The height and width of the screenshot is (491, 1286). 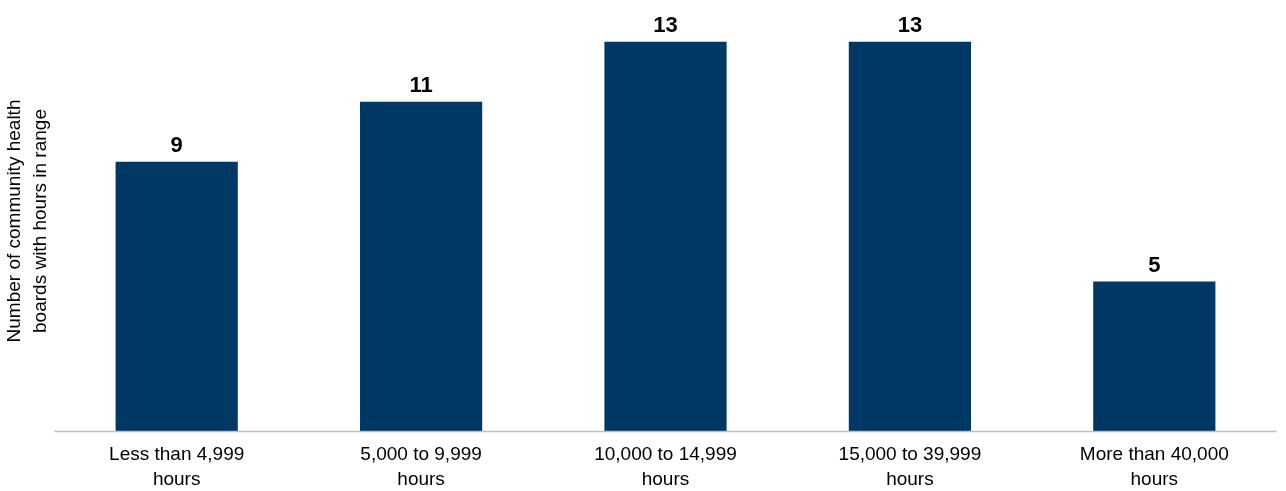 I want to click on data-label: 11, so click(x=421, y=84).